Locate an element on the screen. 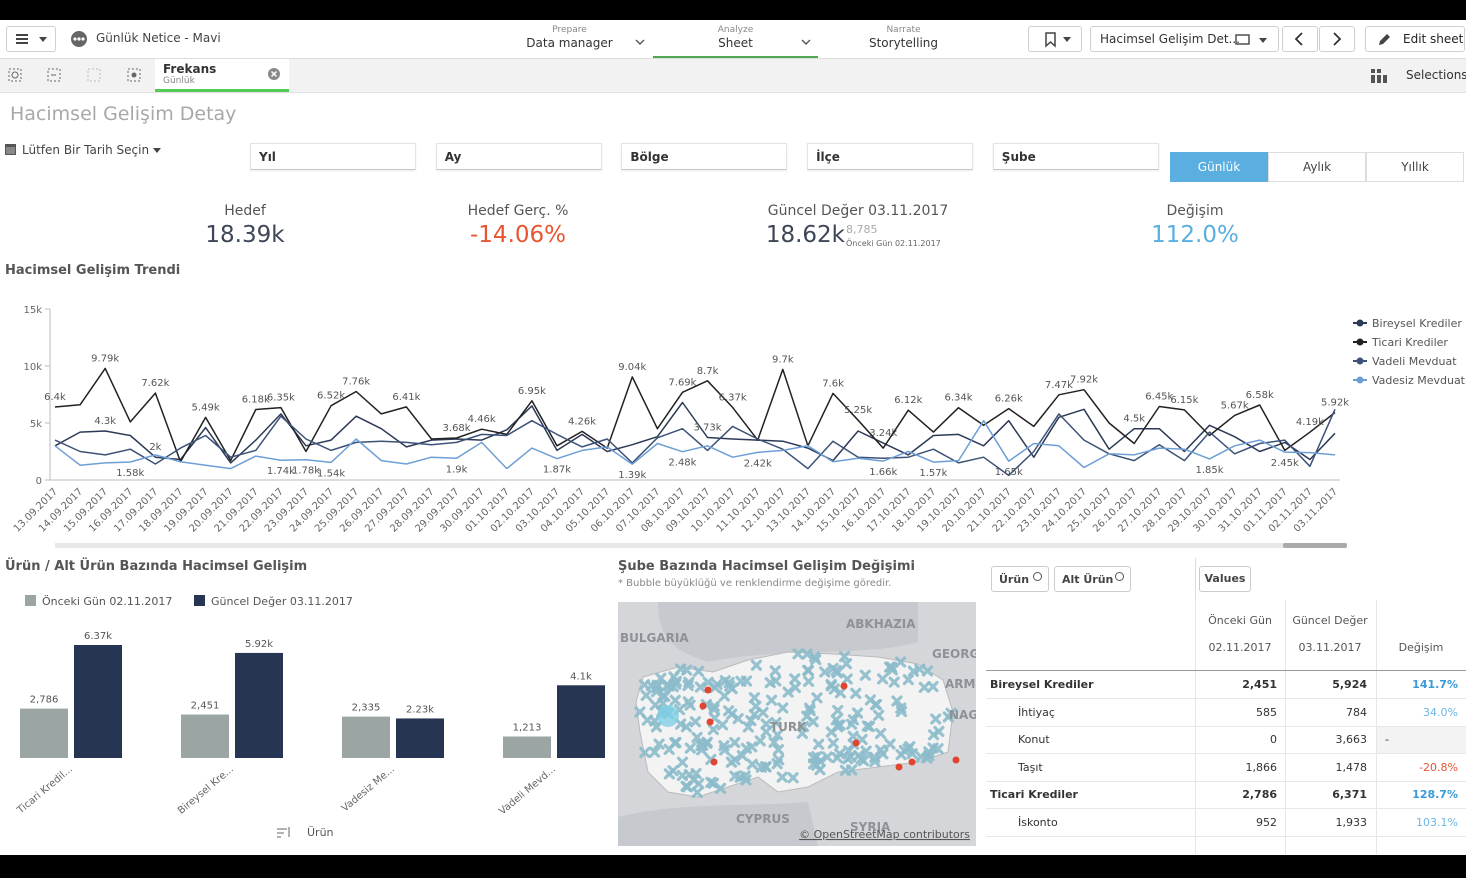 The image size is (1466, 878). bookmark-button is located at coordinates (1055, 39).